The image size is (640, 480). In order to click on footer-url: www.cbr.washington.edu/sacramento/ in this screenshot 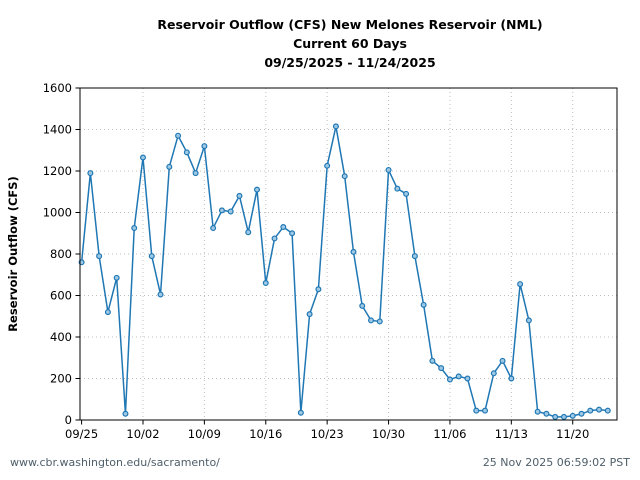, I will do `click(115, 462)`.